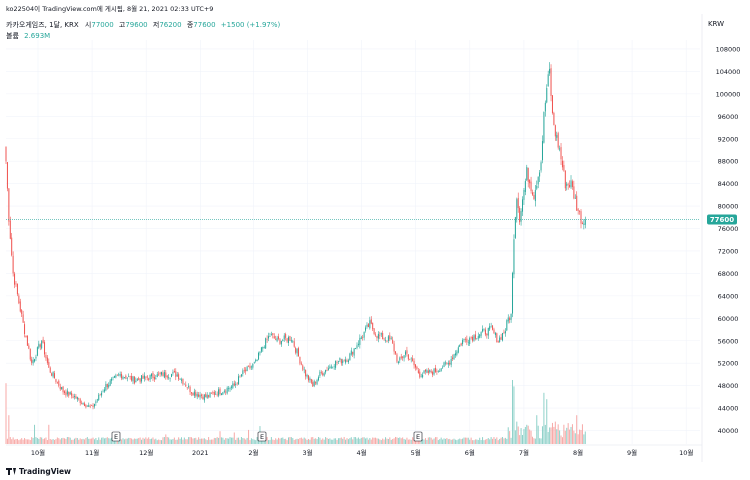 The image size is (750, 480). Describe the element at coordinates (728, 117) in the screenshot. I see `y-tick-label: 96000` at that location.